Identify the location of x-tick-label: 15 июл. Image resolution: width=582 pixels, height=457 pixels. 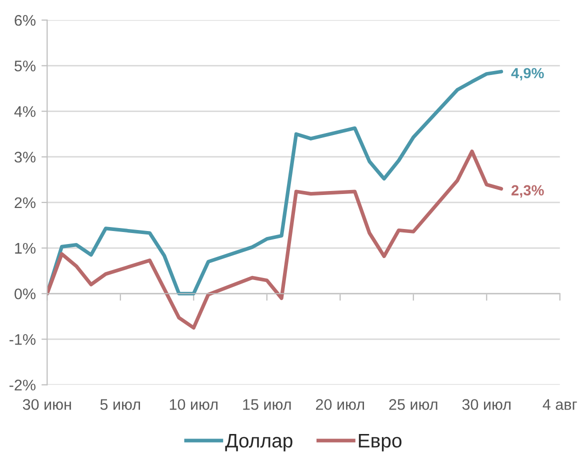
(267, 404).